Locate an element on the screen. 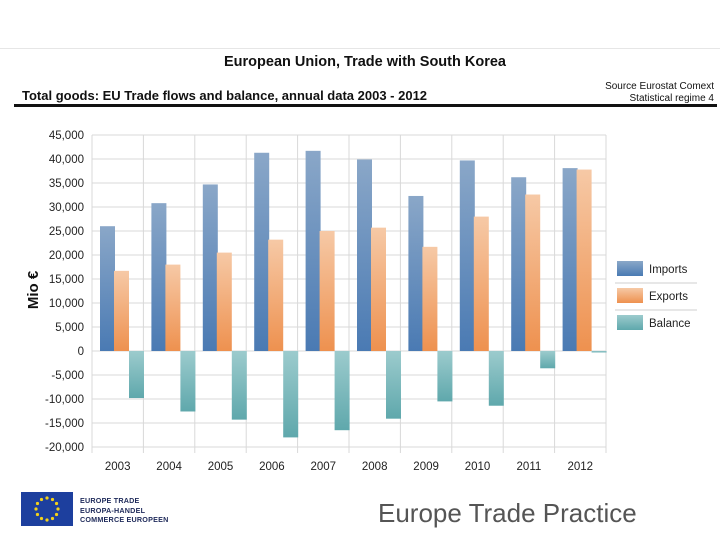  bar-imports-2012 is located at coordinates (570, 259).